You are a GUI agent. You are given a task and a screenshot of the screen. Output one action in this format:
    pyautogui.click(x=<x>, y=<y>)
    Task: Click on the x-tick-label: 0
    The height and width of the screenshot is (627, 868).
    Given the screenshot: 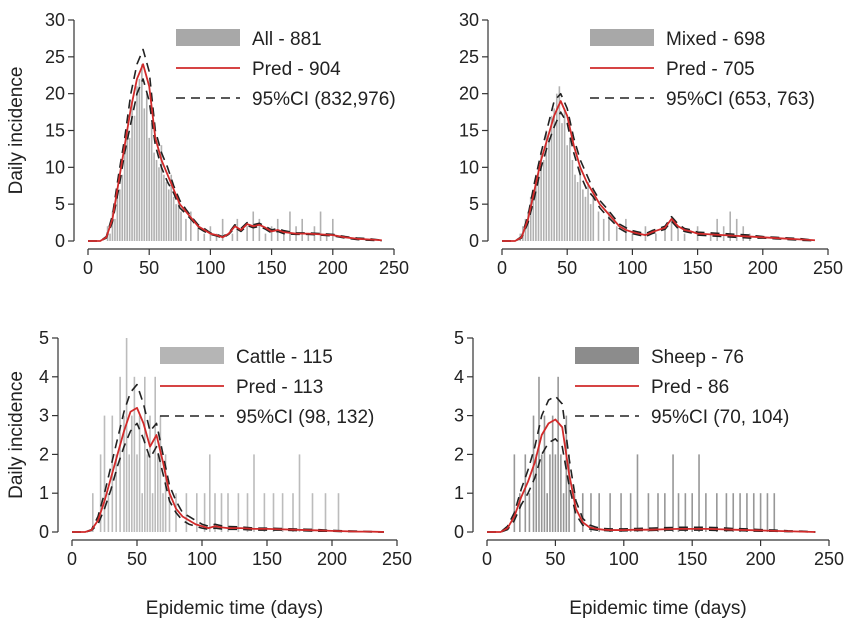 What is the action you would take?
    pyautogui.click(x=487, y=559)
    